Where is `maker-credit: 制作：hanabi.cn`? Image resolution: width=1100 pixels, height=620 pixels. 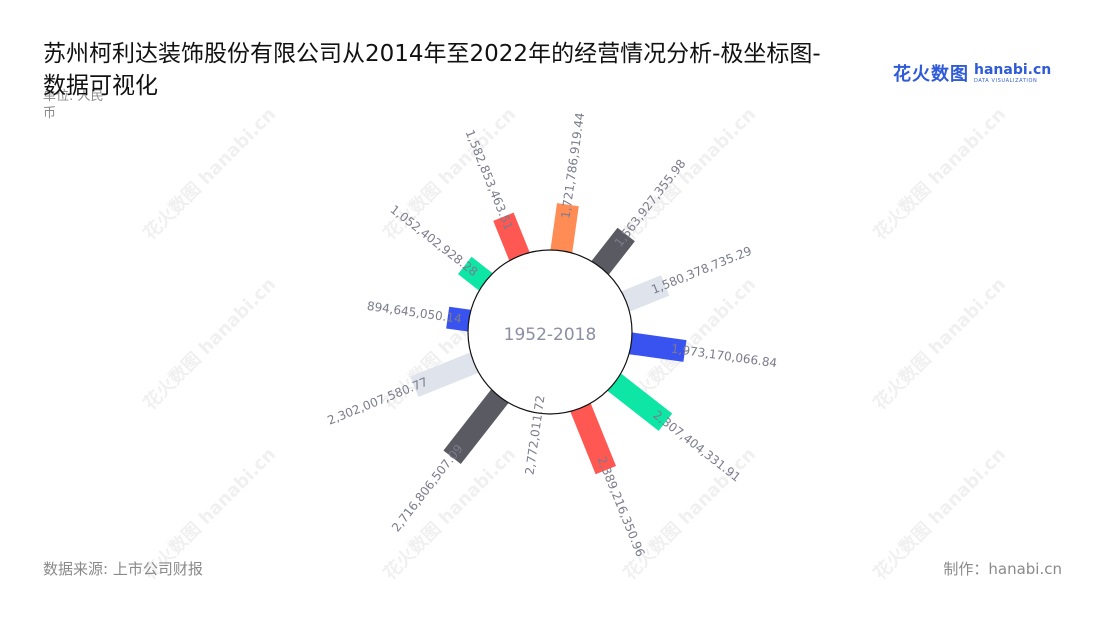 maker-credit: 制作：hanabi.cn is located at coordinates (1002, 569).